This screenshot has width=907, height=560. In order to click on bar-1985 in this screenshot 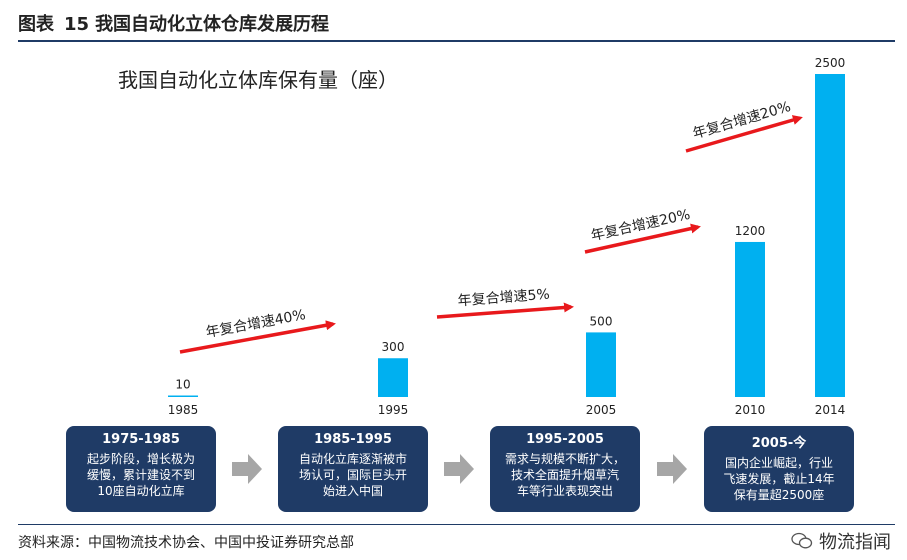, I will do `click(183, 396)`.